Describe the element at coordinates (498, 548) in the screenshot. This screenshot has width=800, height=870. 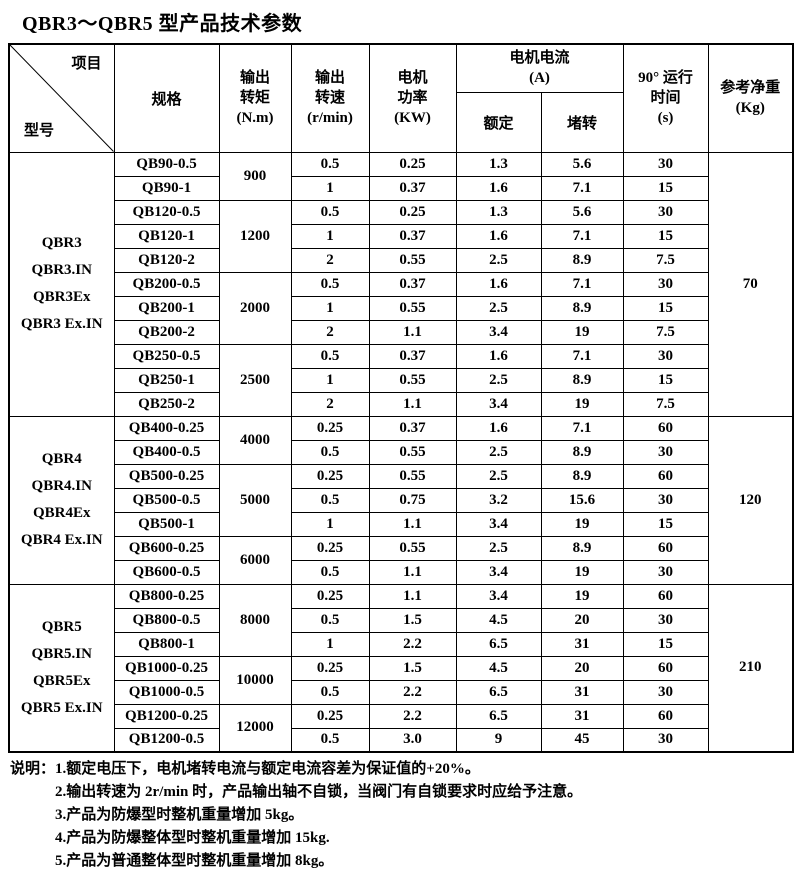
I see `rated-current-cell: 2.5` at that location.